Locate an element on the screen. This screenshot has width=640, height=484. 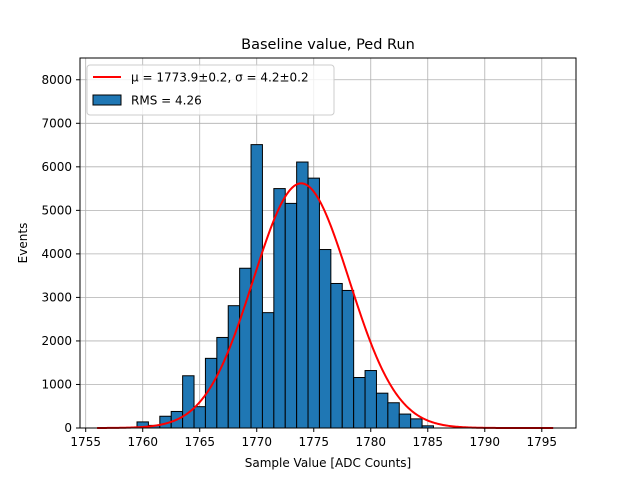
y-tick-label: 6000 is located at coordinates (56, 167).